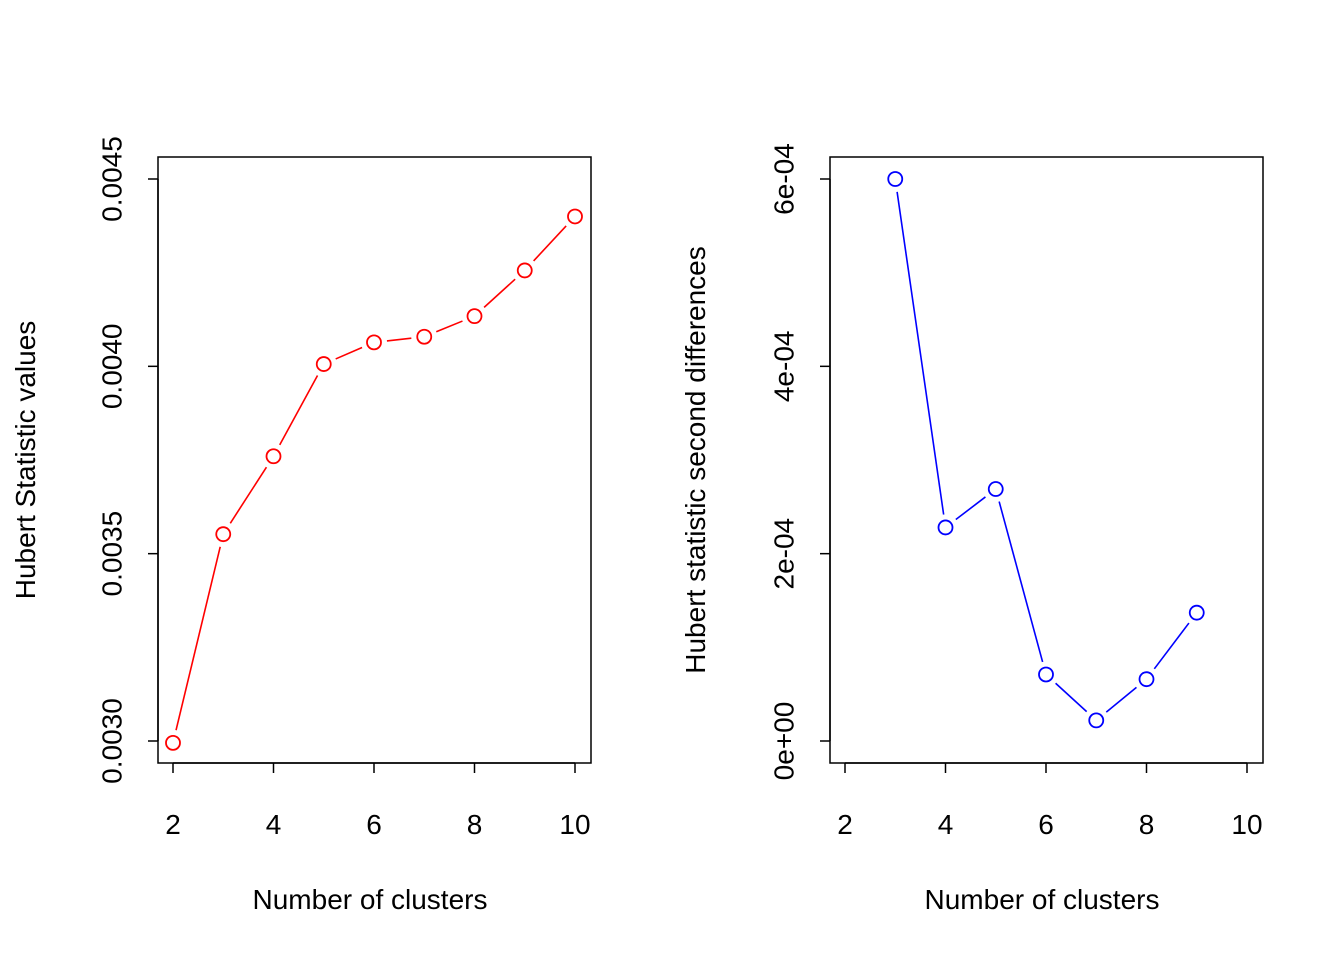 The height and width of the screenshot is (960, 1344). I want to click on left-x-tick-label: 2, so click(173, 824).